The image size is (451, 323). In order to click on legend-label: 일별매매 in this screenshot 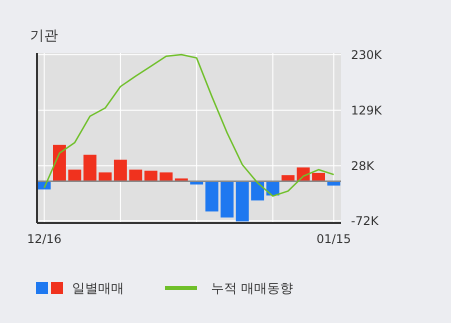, I will do `click(98, 289)`.